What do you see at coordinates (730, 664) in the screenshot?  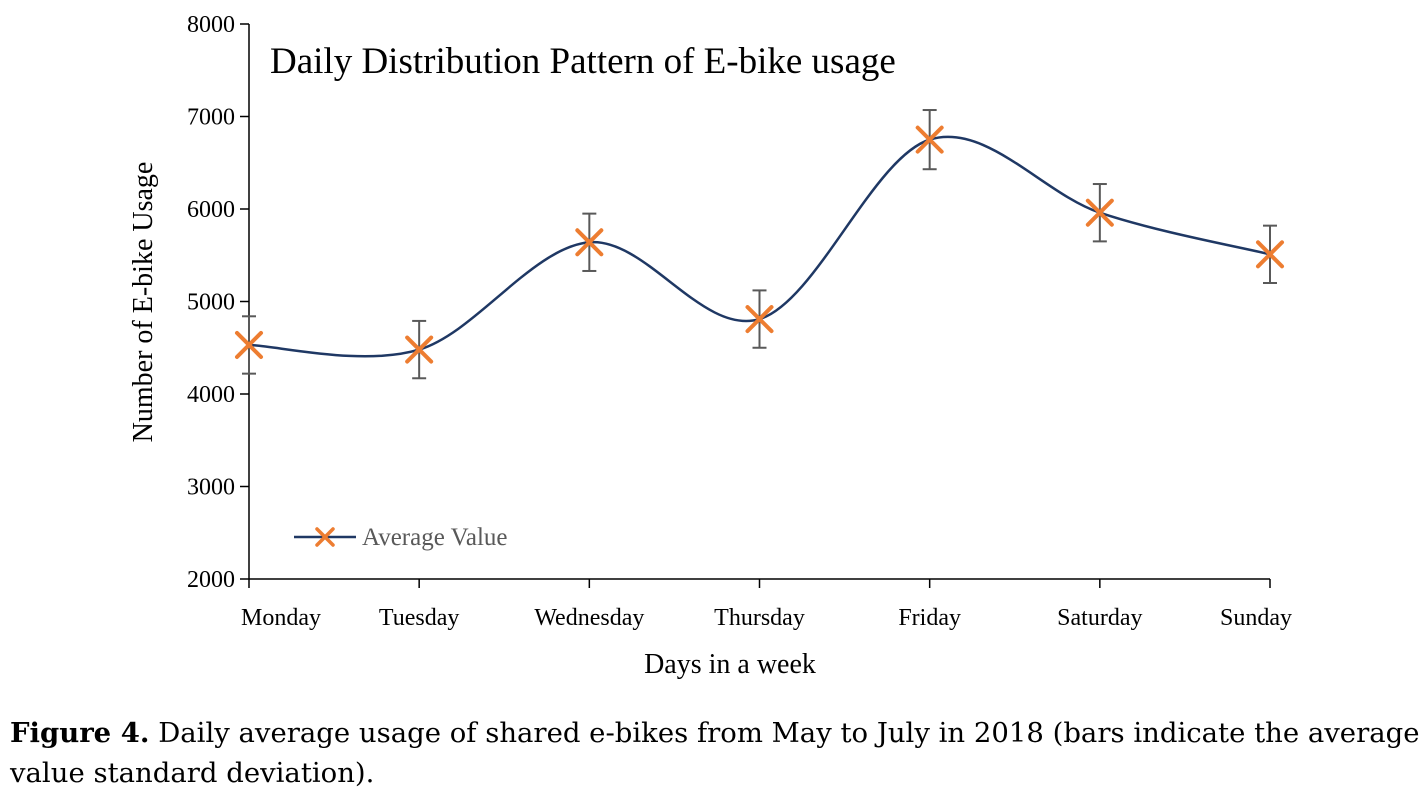 I see `x-axis-label: Days in a week` at bounding box center [730, 664].